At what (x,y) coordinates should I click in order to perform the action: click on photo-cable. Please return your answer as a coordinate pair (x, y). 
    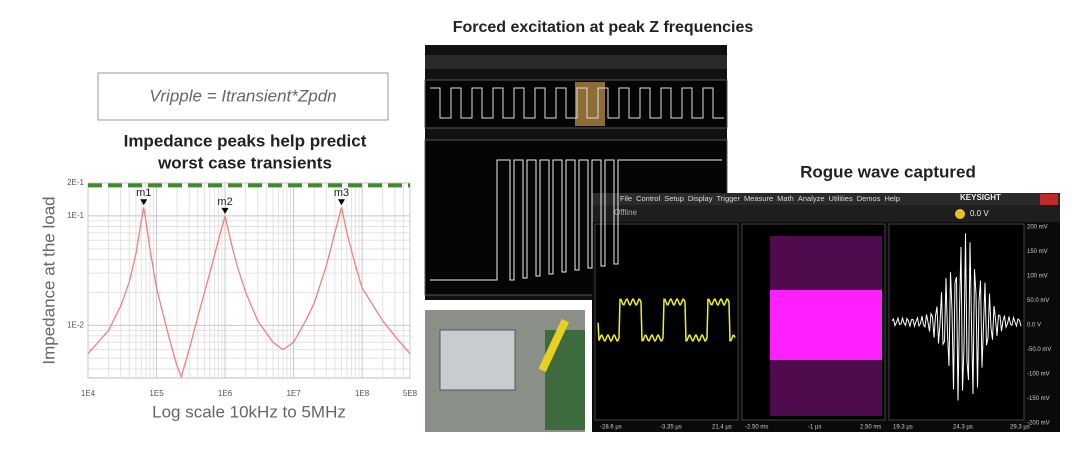
    Looking at the image, I should click on (554, 345).